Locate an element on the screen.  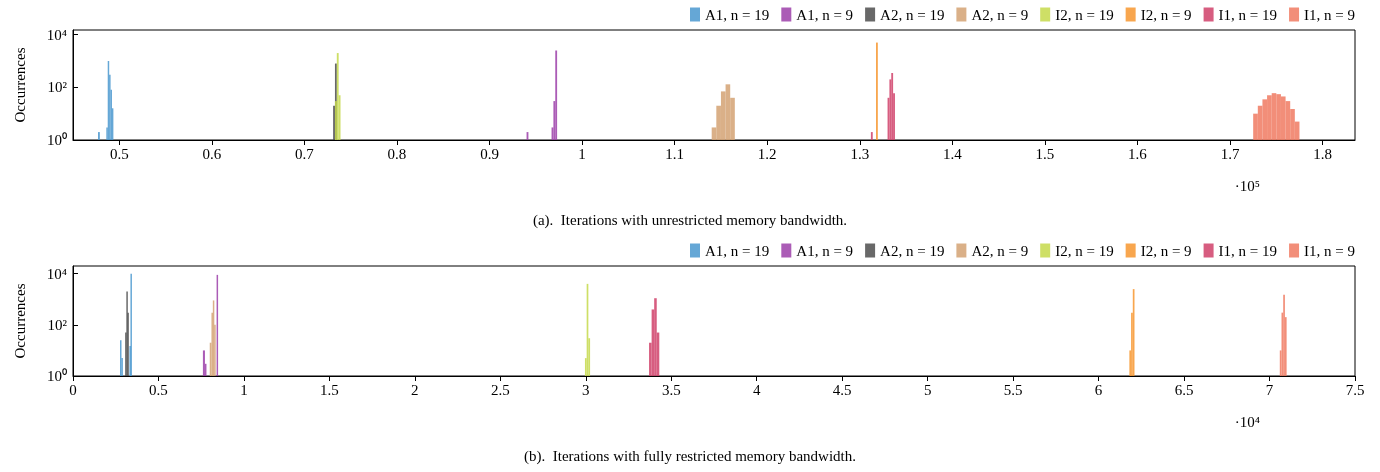
x-tick-label: 1.3 is located at coordinates (860, 153).